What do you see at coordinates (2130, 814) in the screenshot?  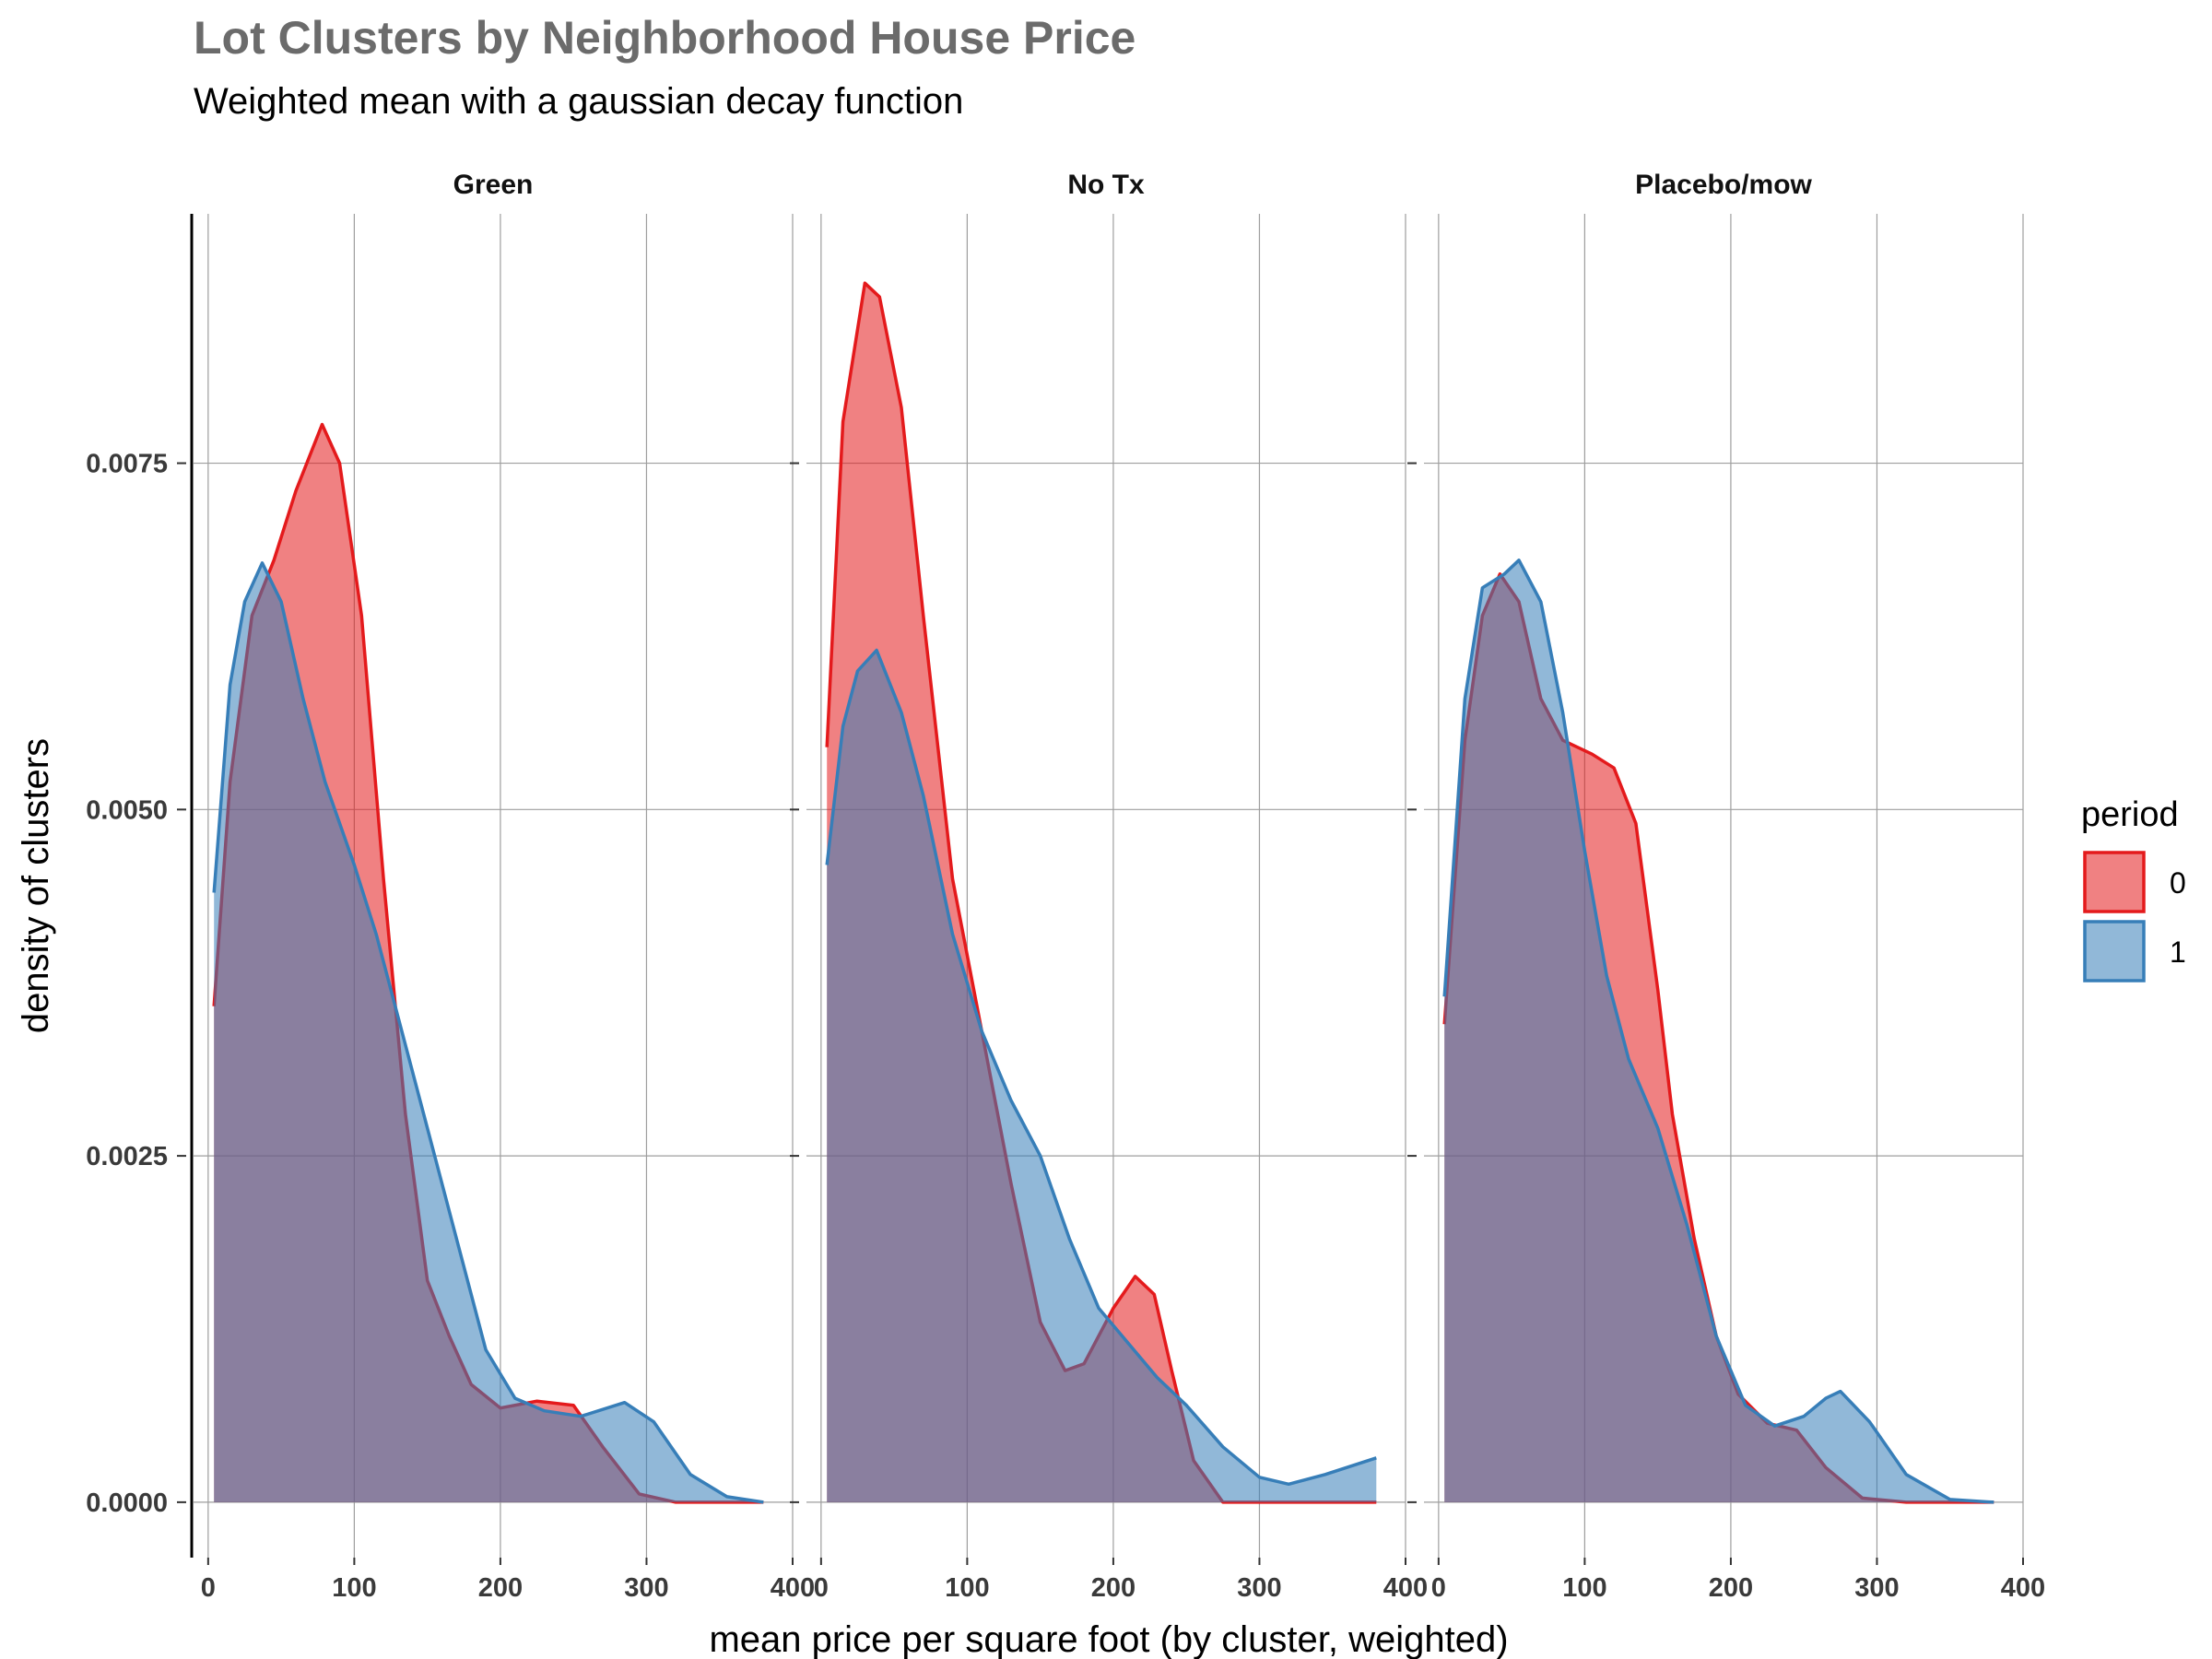 I see `legend-title: period` at bounding box center [2130, 814].